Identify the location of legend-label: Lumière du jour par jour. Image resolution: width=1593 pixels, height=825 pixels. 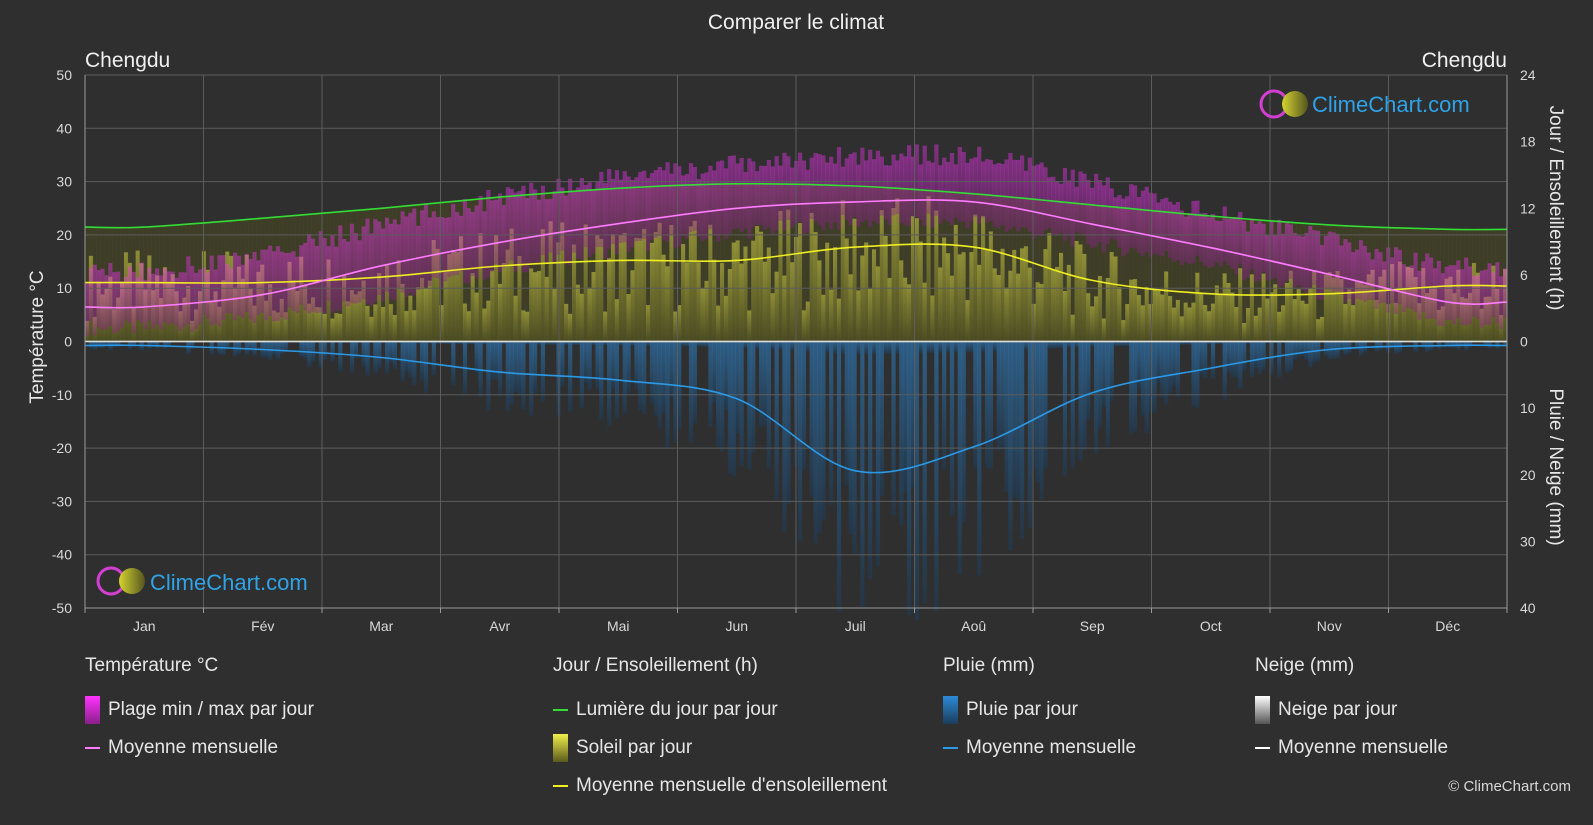
(677, 709).